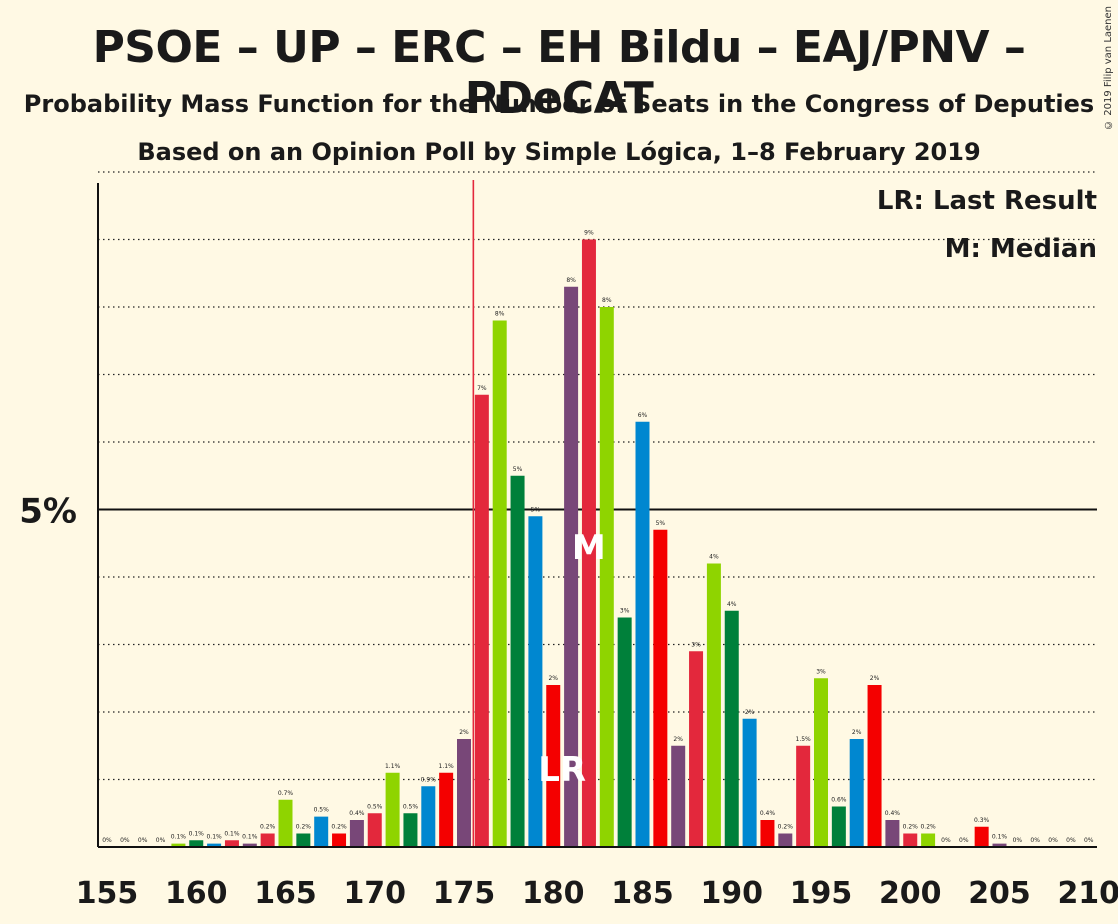 The width and height of the screenshot is (1118, 924). What do you see at coordinates (1021, 249) in the screenshot?
I see `legend-median: M: Median` at bounding box center [1021, 249].